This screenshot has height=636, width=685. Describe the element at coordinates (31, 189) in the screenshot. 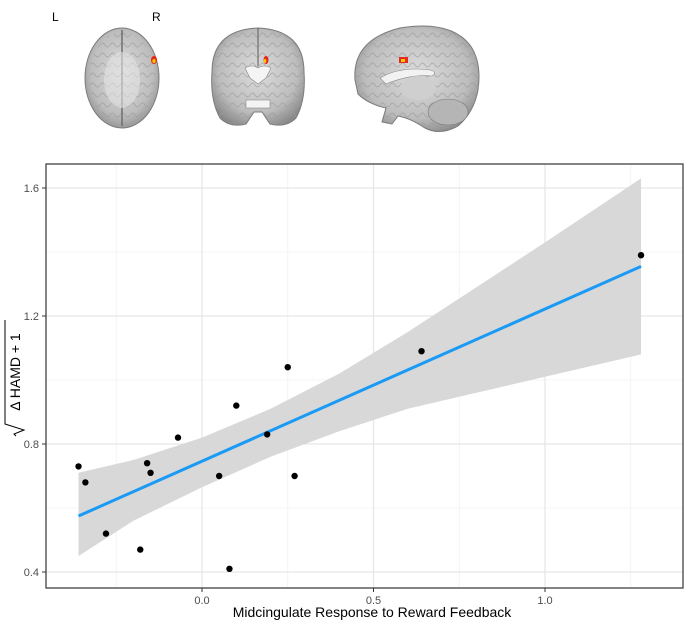

I see `y-tick-label: 1.6` at that location.